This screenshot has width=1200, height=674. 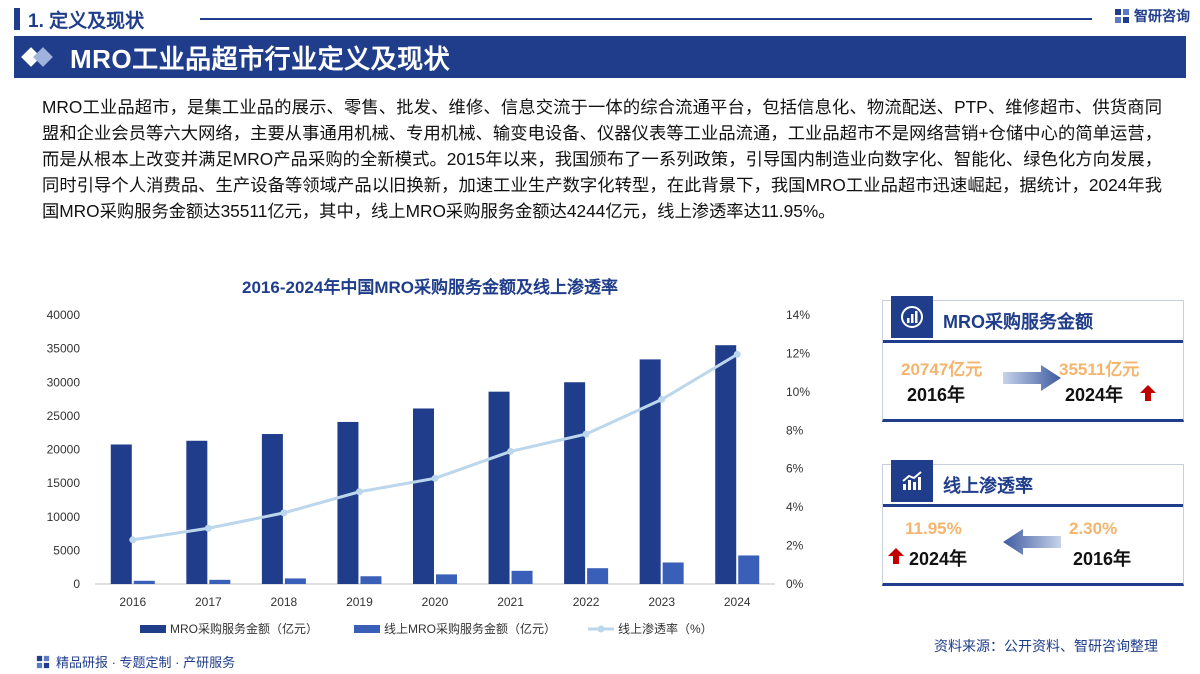 What do you see at coordinates (510, 602) in the screenshot?
I see `x-axis-tick: 2021` at bounding box center [510, 602].